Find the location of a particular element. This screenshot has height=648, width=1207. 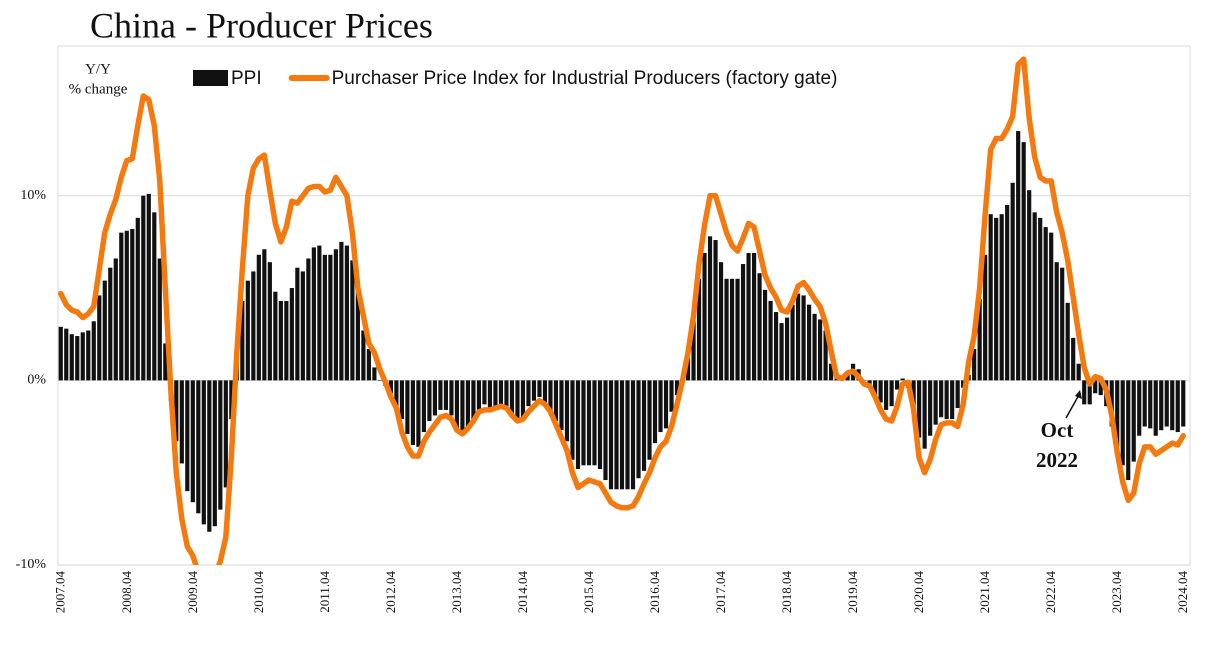

y-axis-label: Y/Y is located at coordinates (98, 69).